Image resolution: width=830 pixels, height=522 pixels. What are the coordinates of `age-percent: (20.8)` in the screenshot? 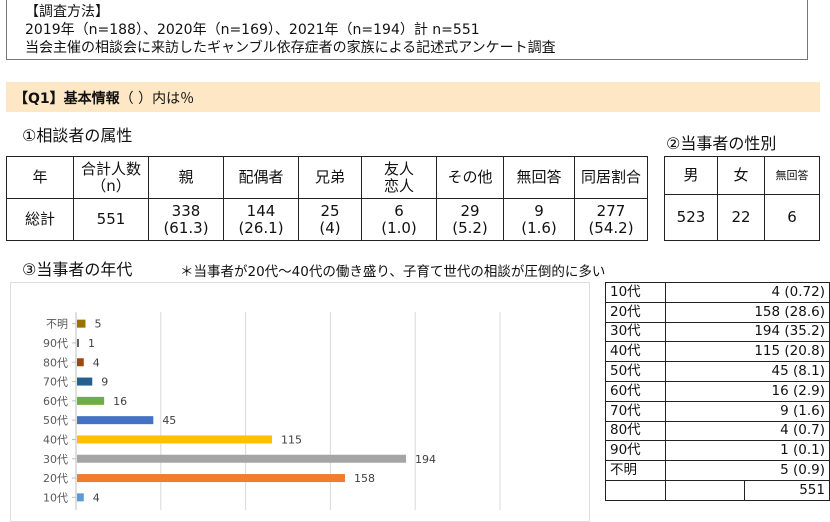 It's located at (804, 351).